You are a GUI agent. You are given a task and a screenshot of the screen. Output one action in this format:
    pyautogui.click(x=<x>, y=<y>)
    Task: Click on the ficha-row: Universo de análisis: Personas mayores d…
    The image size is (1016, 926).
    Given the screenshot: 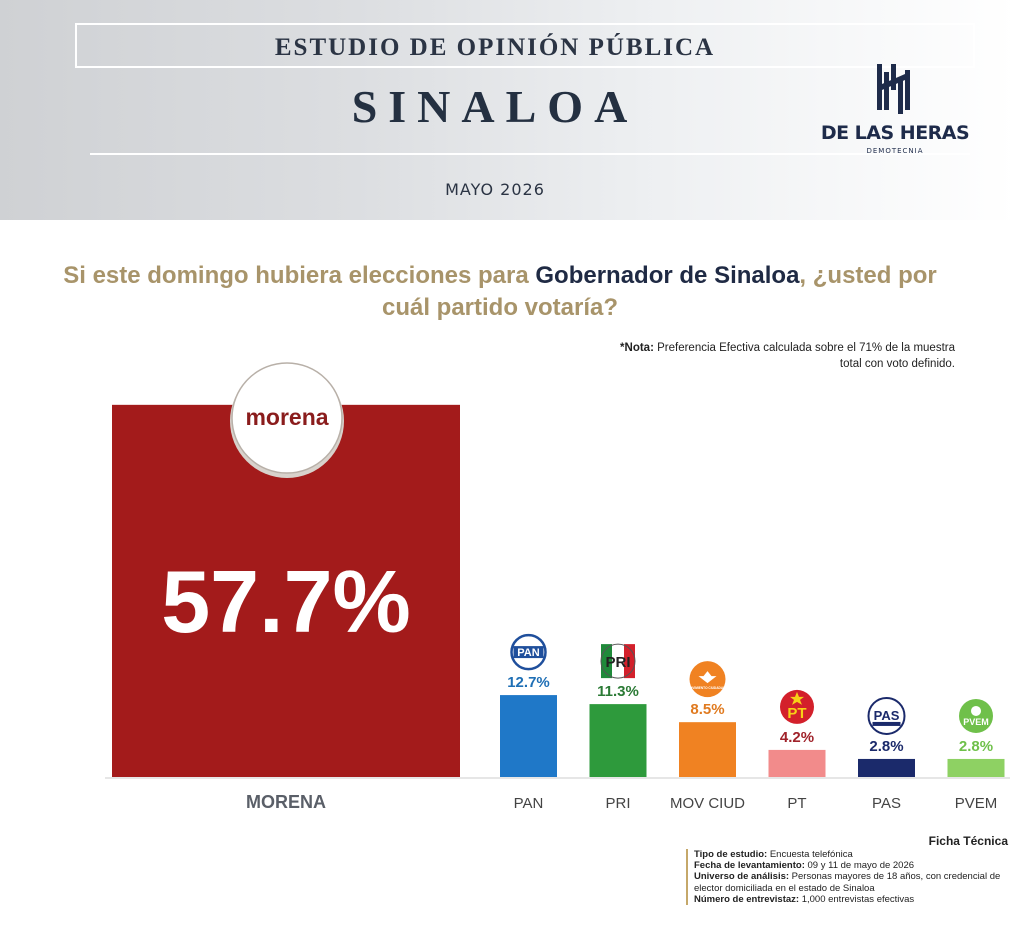 What is the action you would take?
    pyautogui.click(x=855, y=882)
    